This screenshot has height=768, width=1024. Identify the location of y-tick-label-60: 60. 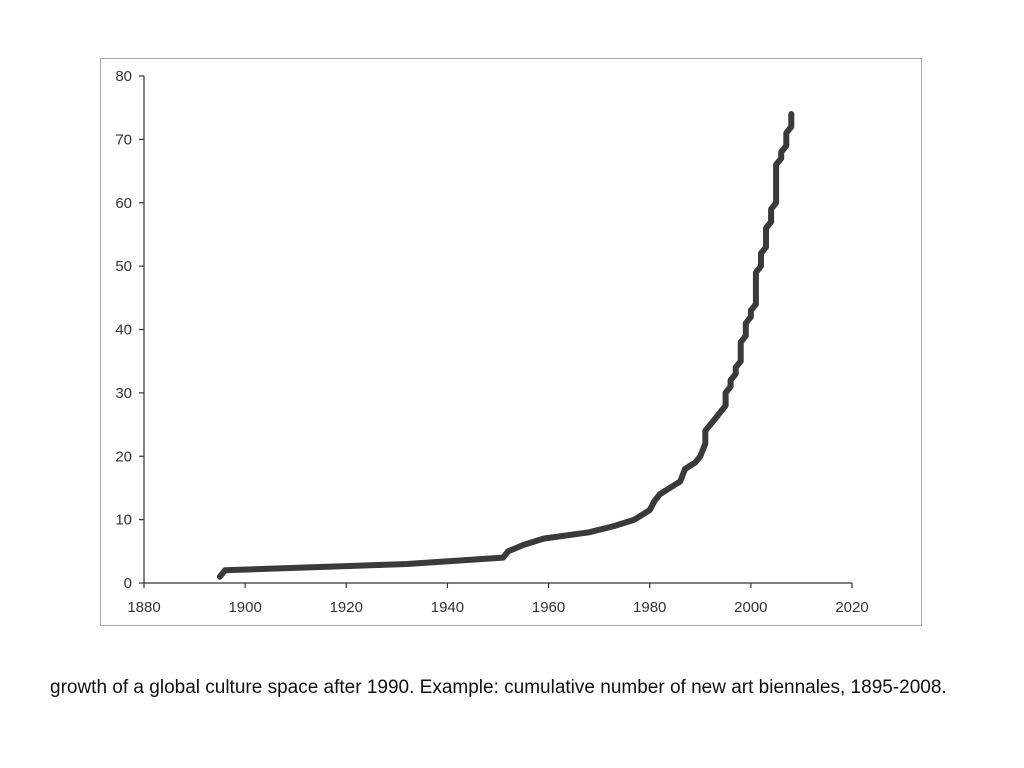
(123, 203).